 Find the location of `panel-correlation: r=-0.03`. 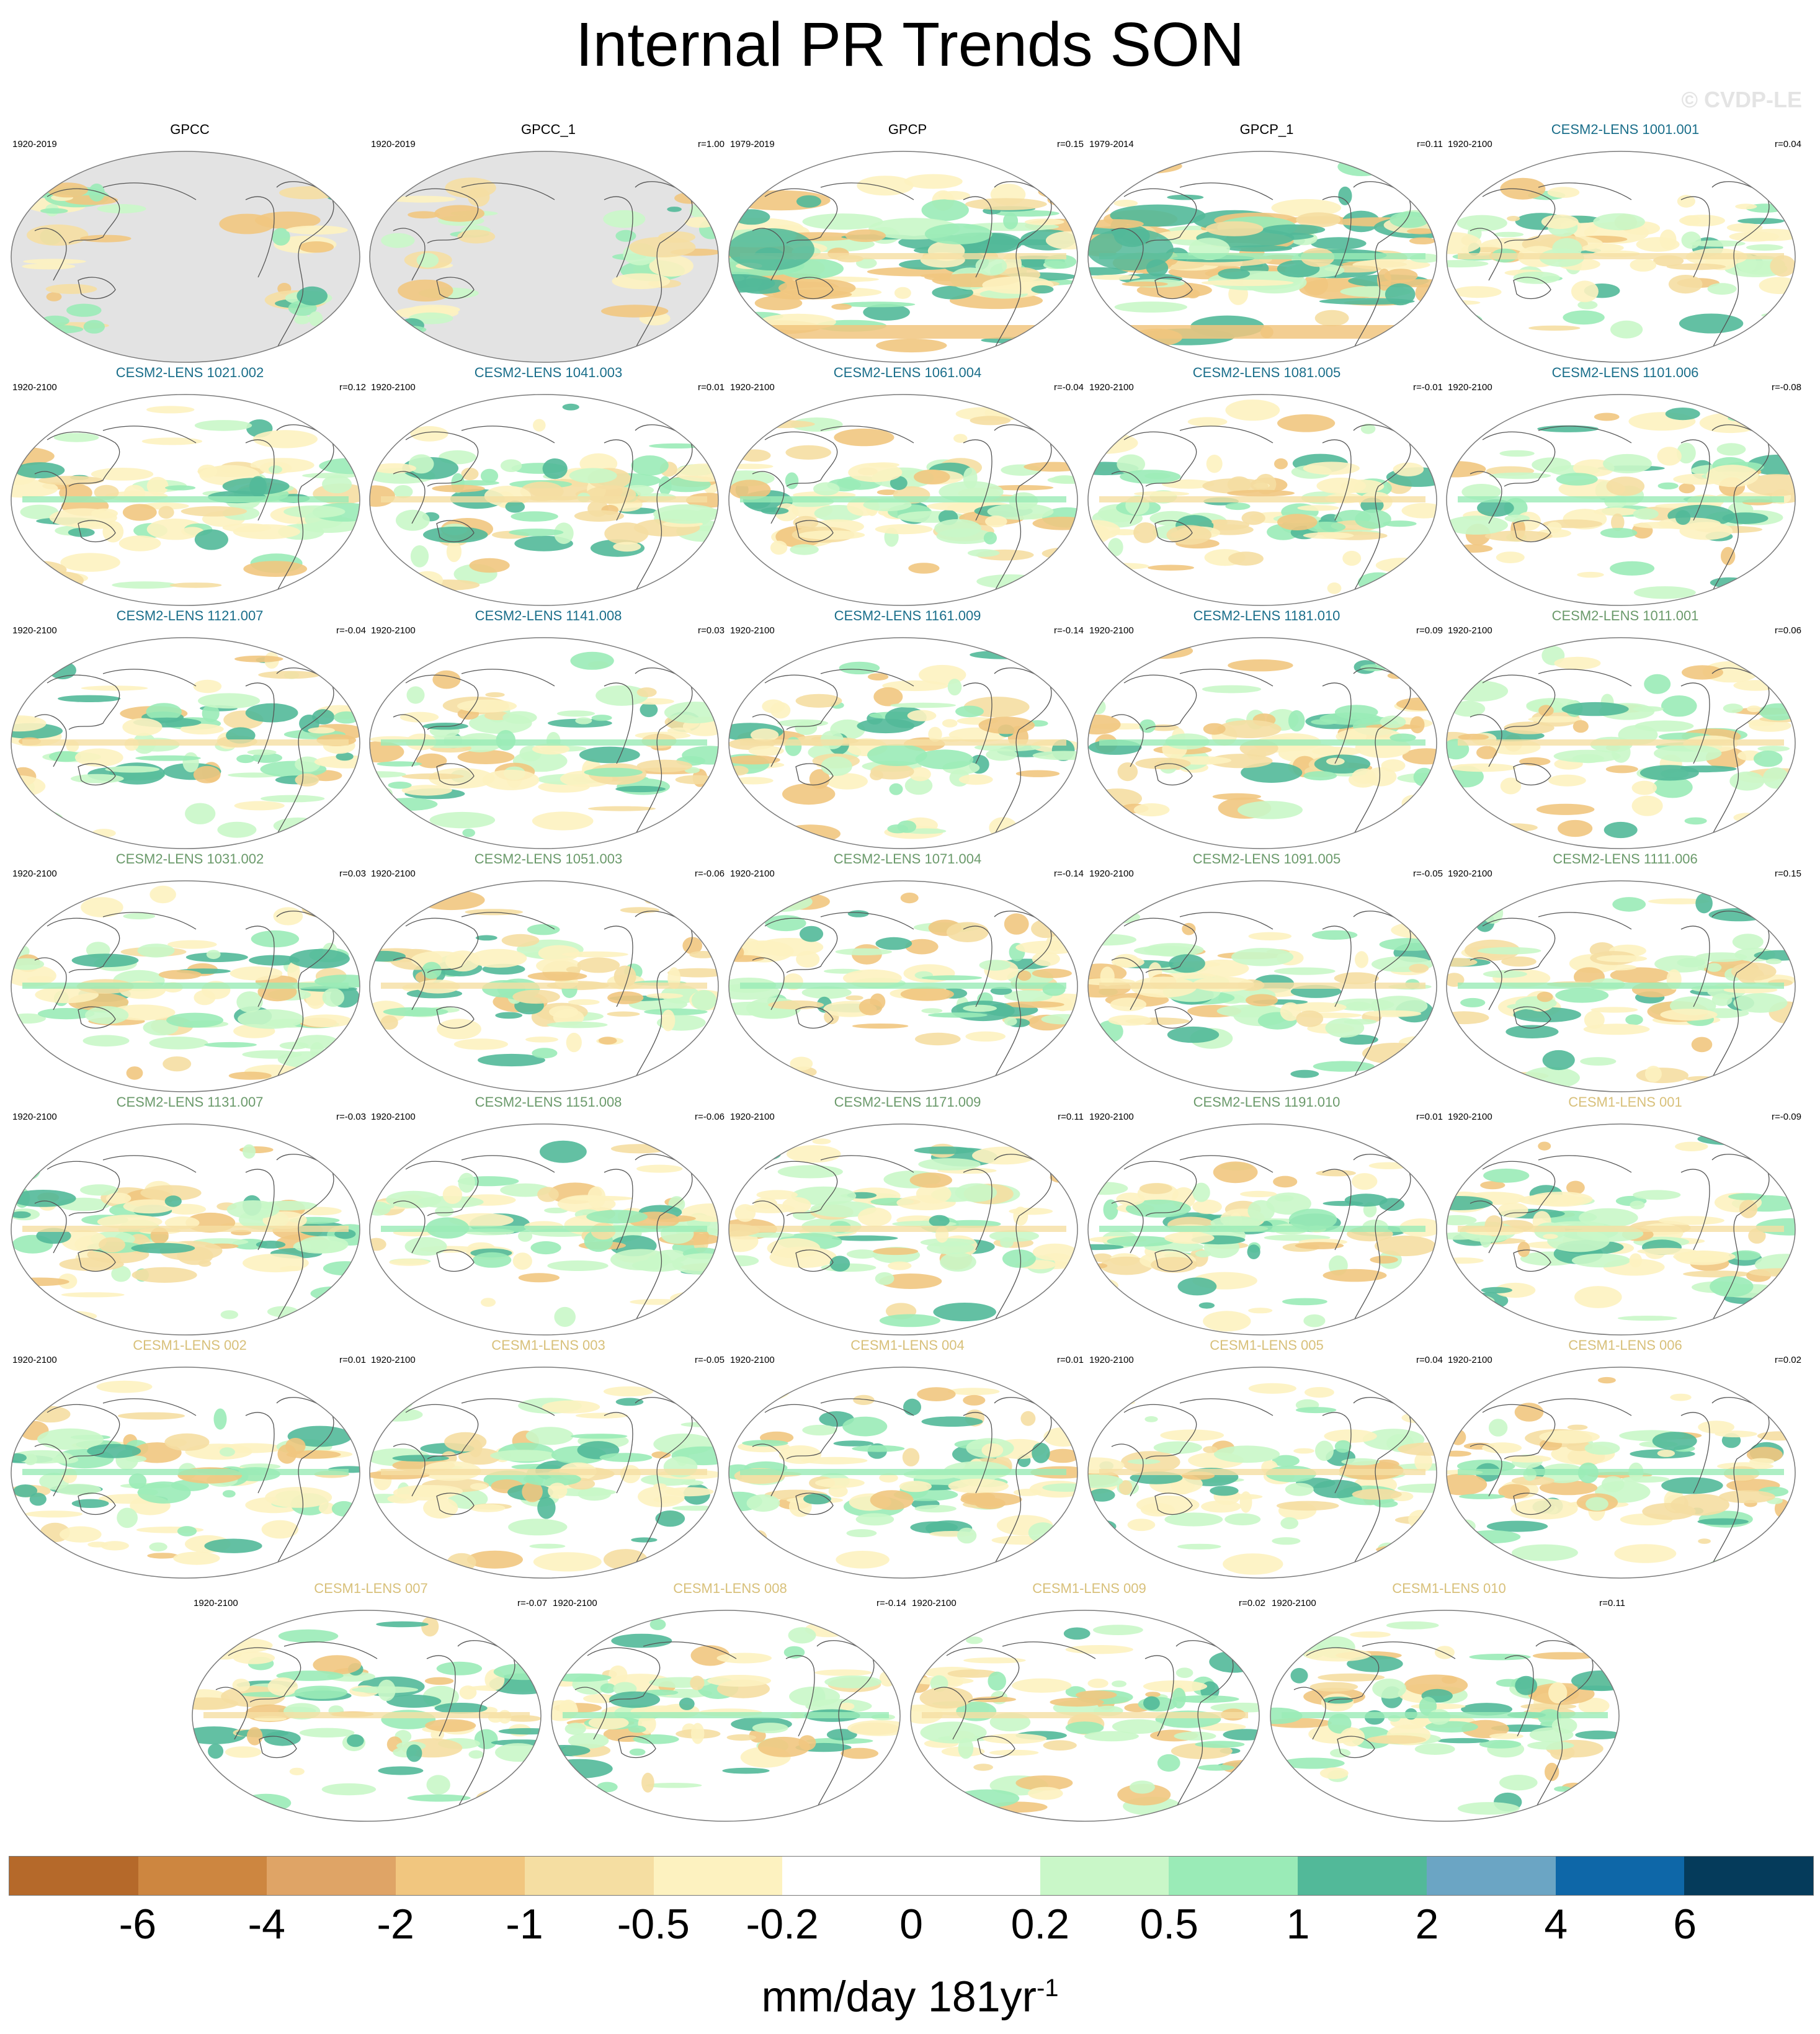

panel-correlation: r=-0.03 is located at coordinates (351, 1117).